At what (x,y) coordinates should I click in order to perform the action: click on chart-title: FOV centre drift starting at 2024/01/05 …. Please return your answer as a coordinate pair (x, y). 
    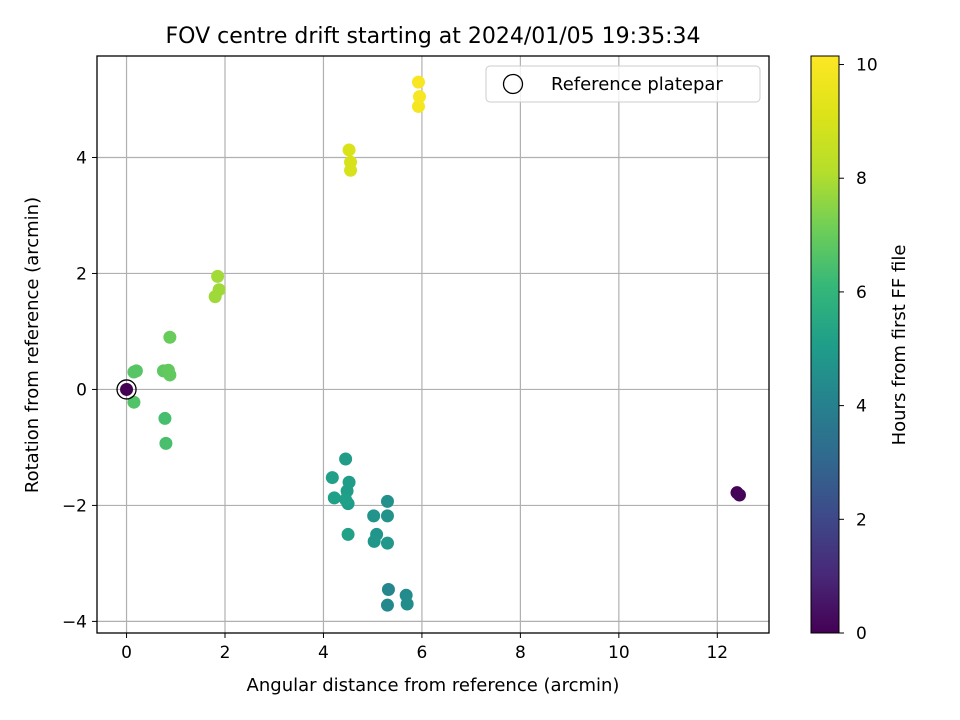
    Looking at the image, I should click on (433, 36).